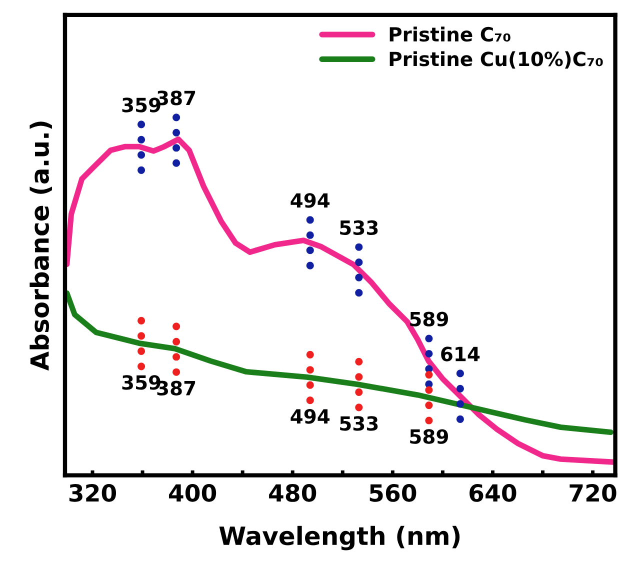 This screenshot has width=619, height=574. What do you see at coordinates (292, 493) in the screenshot?
I see `x-tick-label: 480` at bounding box center [292, 493].